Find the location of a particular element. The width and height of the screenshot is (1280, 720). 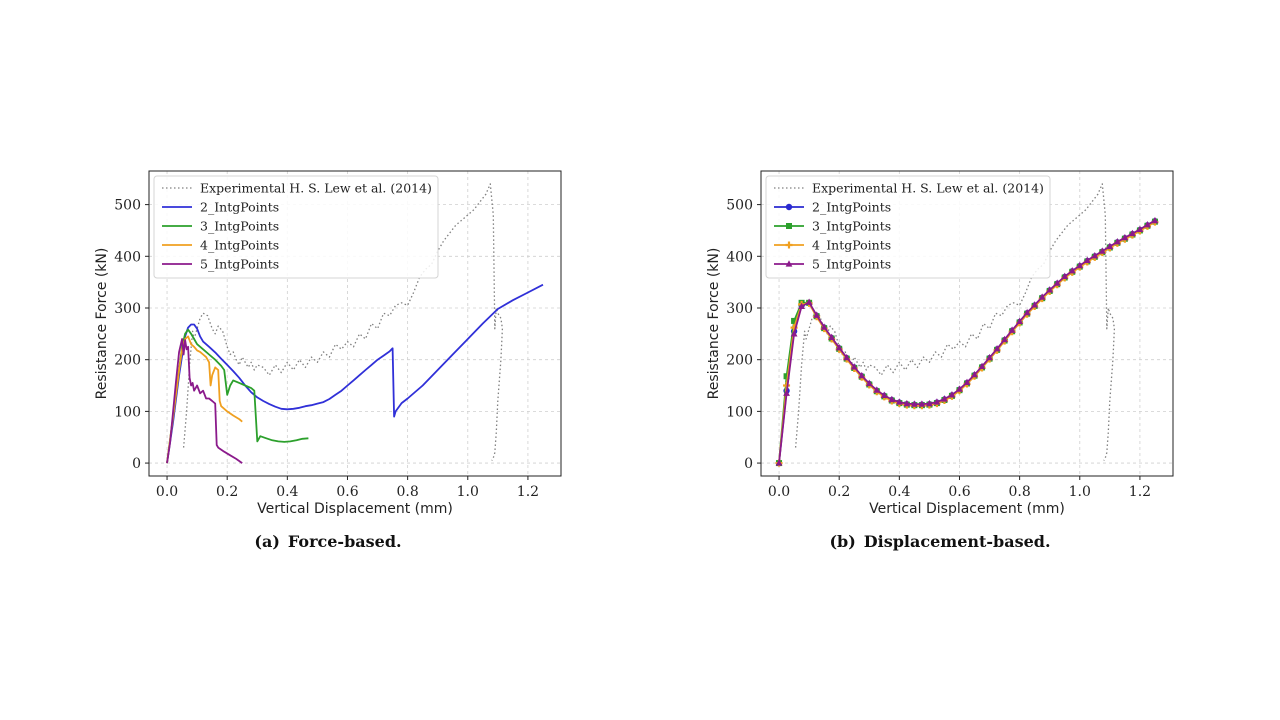

x-tick-label-0: 0.0 is located at coordinates (779, 492).